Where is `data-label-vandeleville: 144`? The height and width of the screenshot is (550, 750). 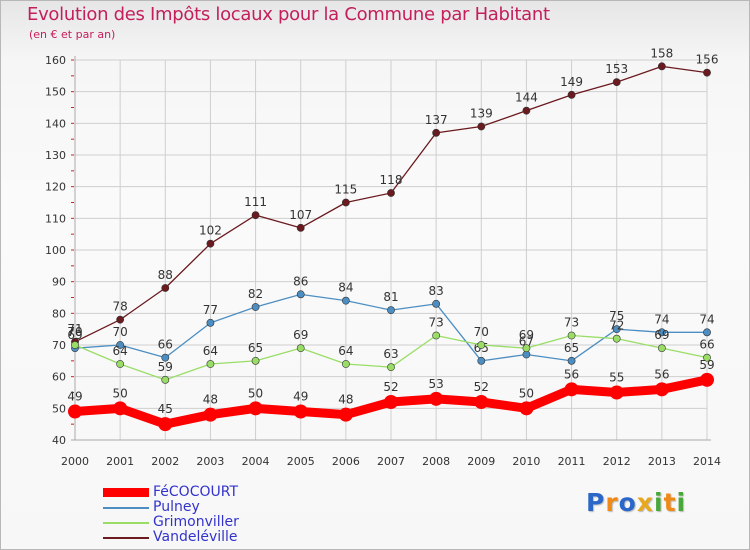 data-label-vandeleville: 144 is located at coordinates (526, 98).